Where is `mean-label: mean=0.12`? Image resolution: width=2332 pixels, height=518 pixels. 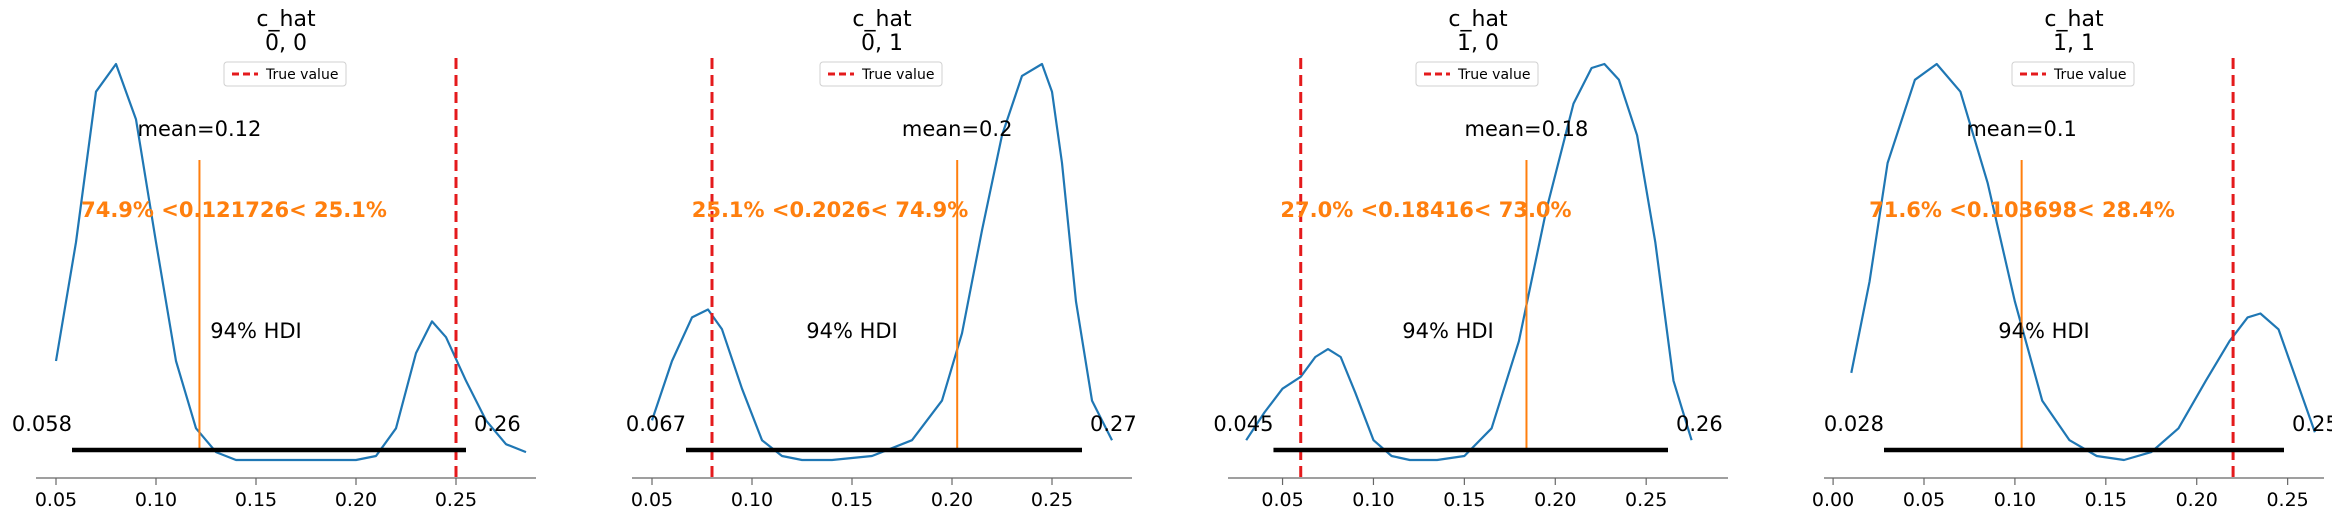
mean-label: mean=0.12 is located at coordinates (199, 129).